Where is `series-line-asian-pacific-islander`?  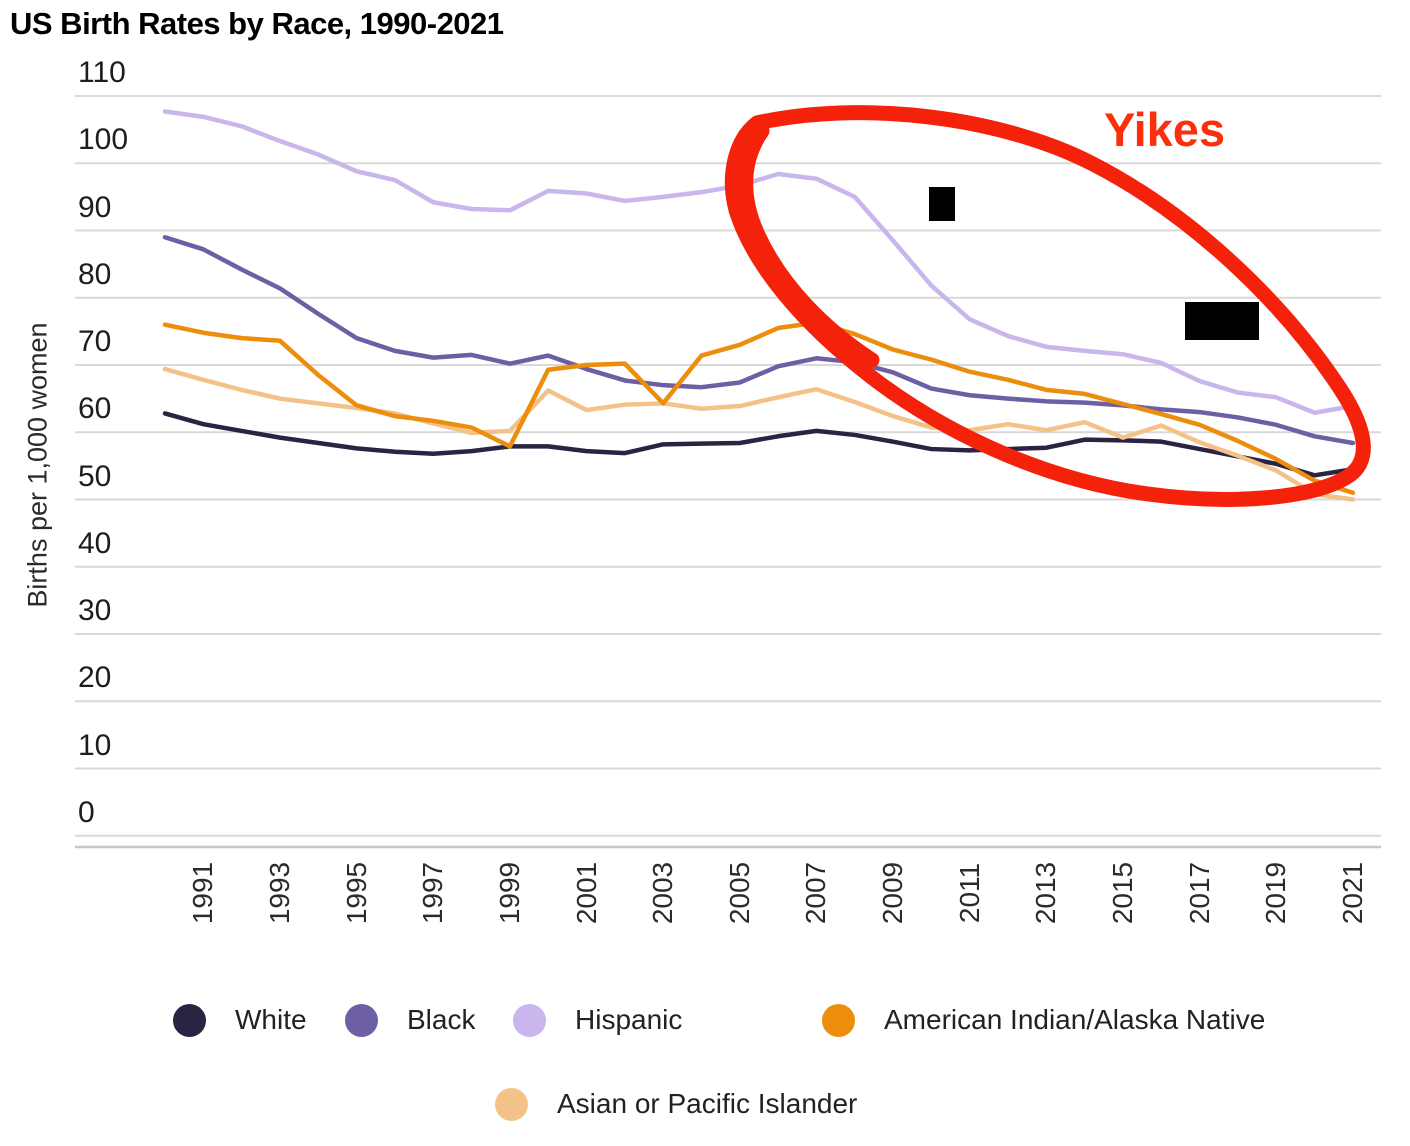 series-line-asian-pacific-islander is located at coordinates (759, 434).